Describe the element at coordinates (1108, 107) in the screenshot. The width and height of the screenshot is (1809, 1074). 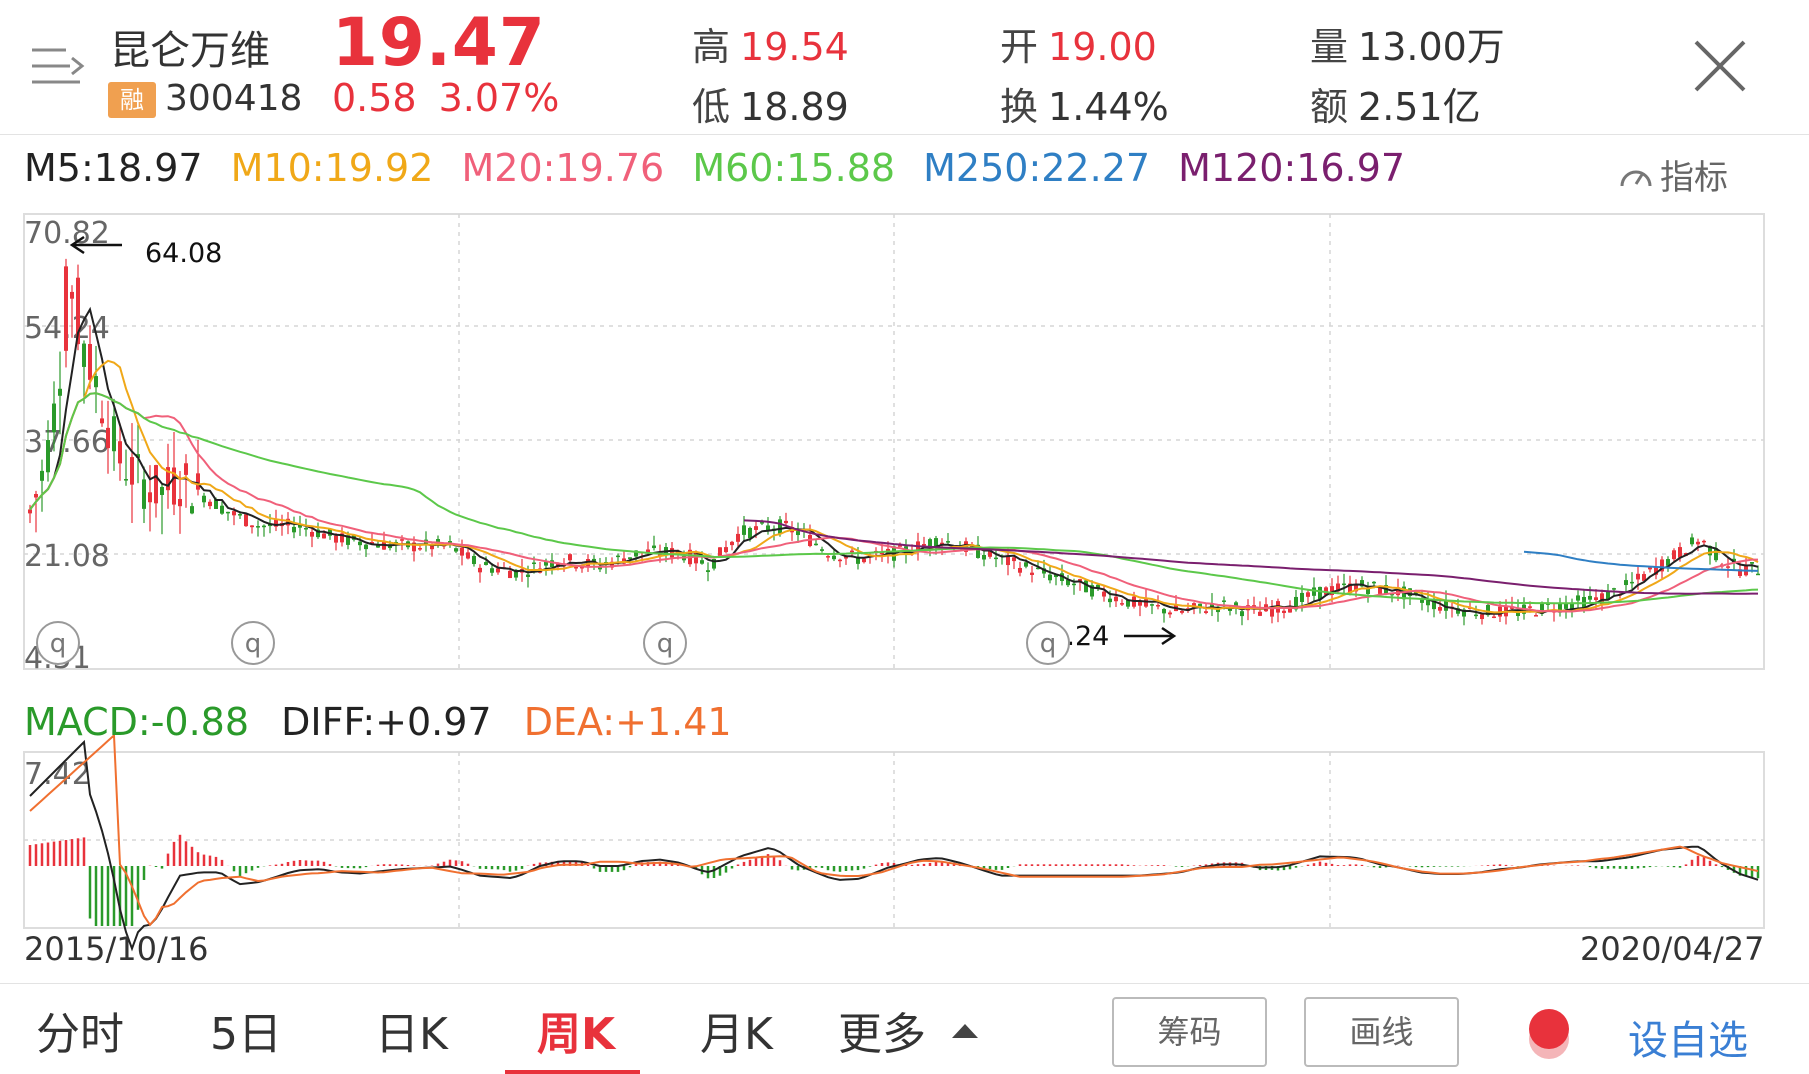
I see `turnover-value: 1.44%` at that location.